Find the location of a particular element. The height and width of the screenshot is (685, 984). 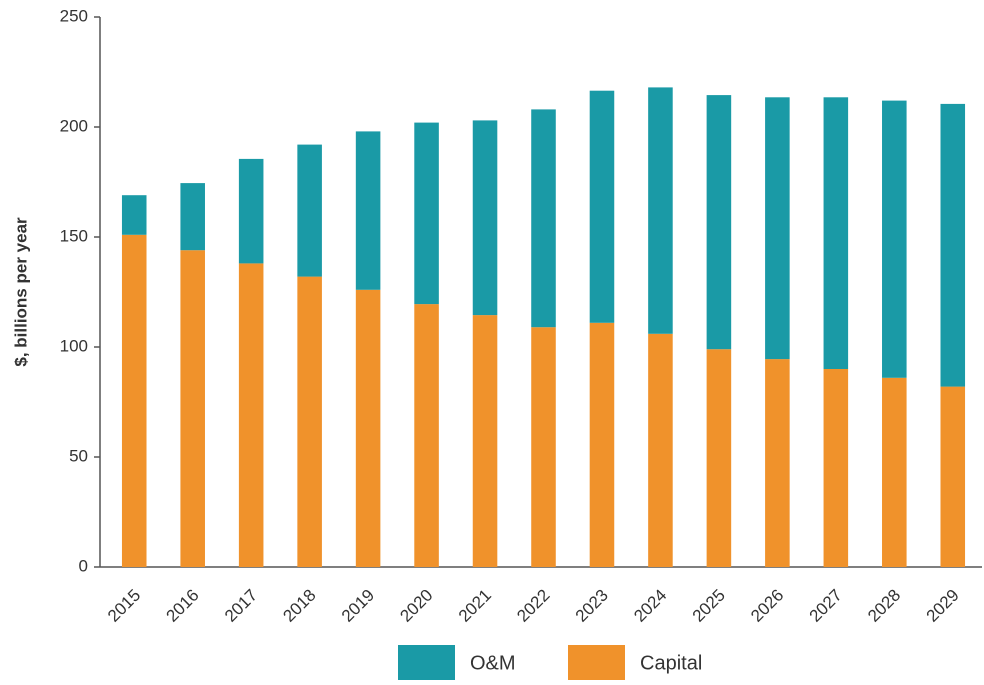

x-tick-label: 2017 is located at coordinates (241, 606).